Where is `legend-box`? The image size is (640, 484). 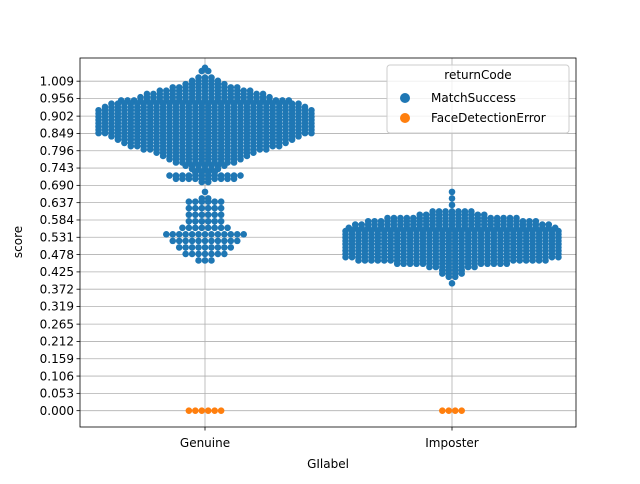 legend-box is located at coordinates (478, 99).